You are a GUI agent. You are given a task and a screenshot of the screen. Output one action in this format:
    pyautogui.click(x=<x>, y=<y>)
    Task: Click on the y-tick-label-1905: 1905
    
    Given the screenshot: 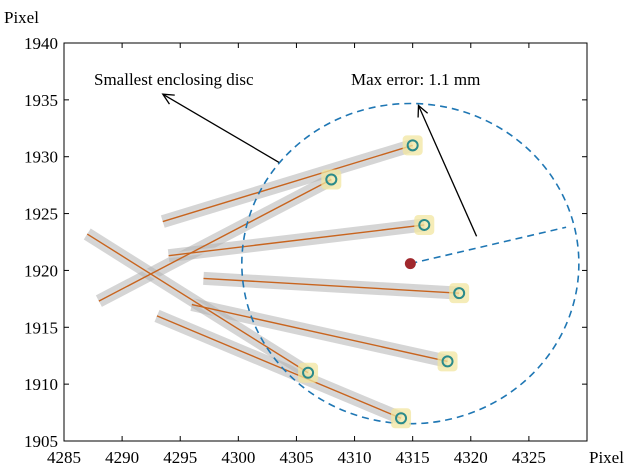 What is the action you would take?
    pyautogui.click(x=41, y=441)
    